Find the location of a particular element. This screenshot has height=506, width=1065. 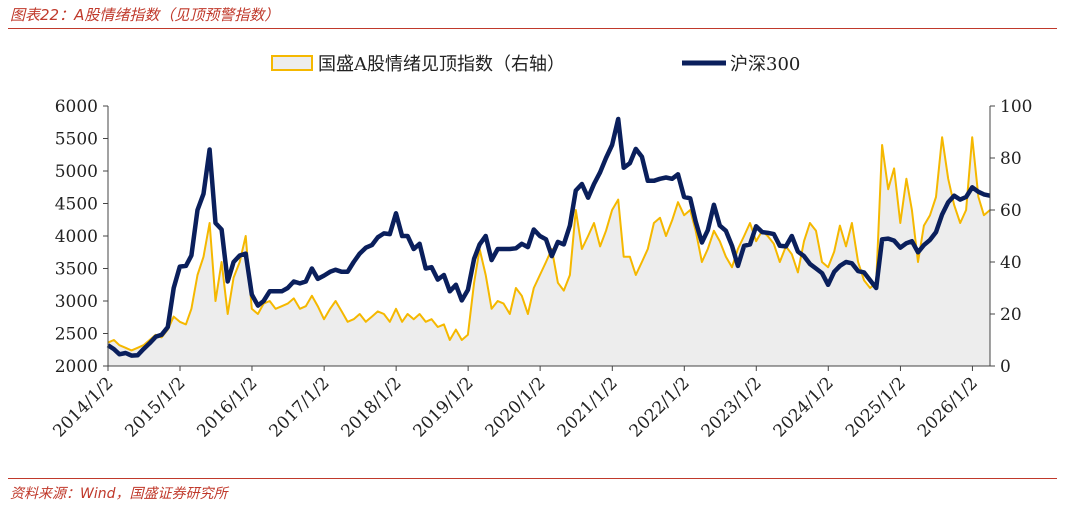

x-tick-label: 2018/1/2 is located at coordinates (372, 407).